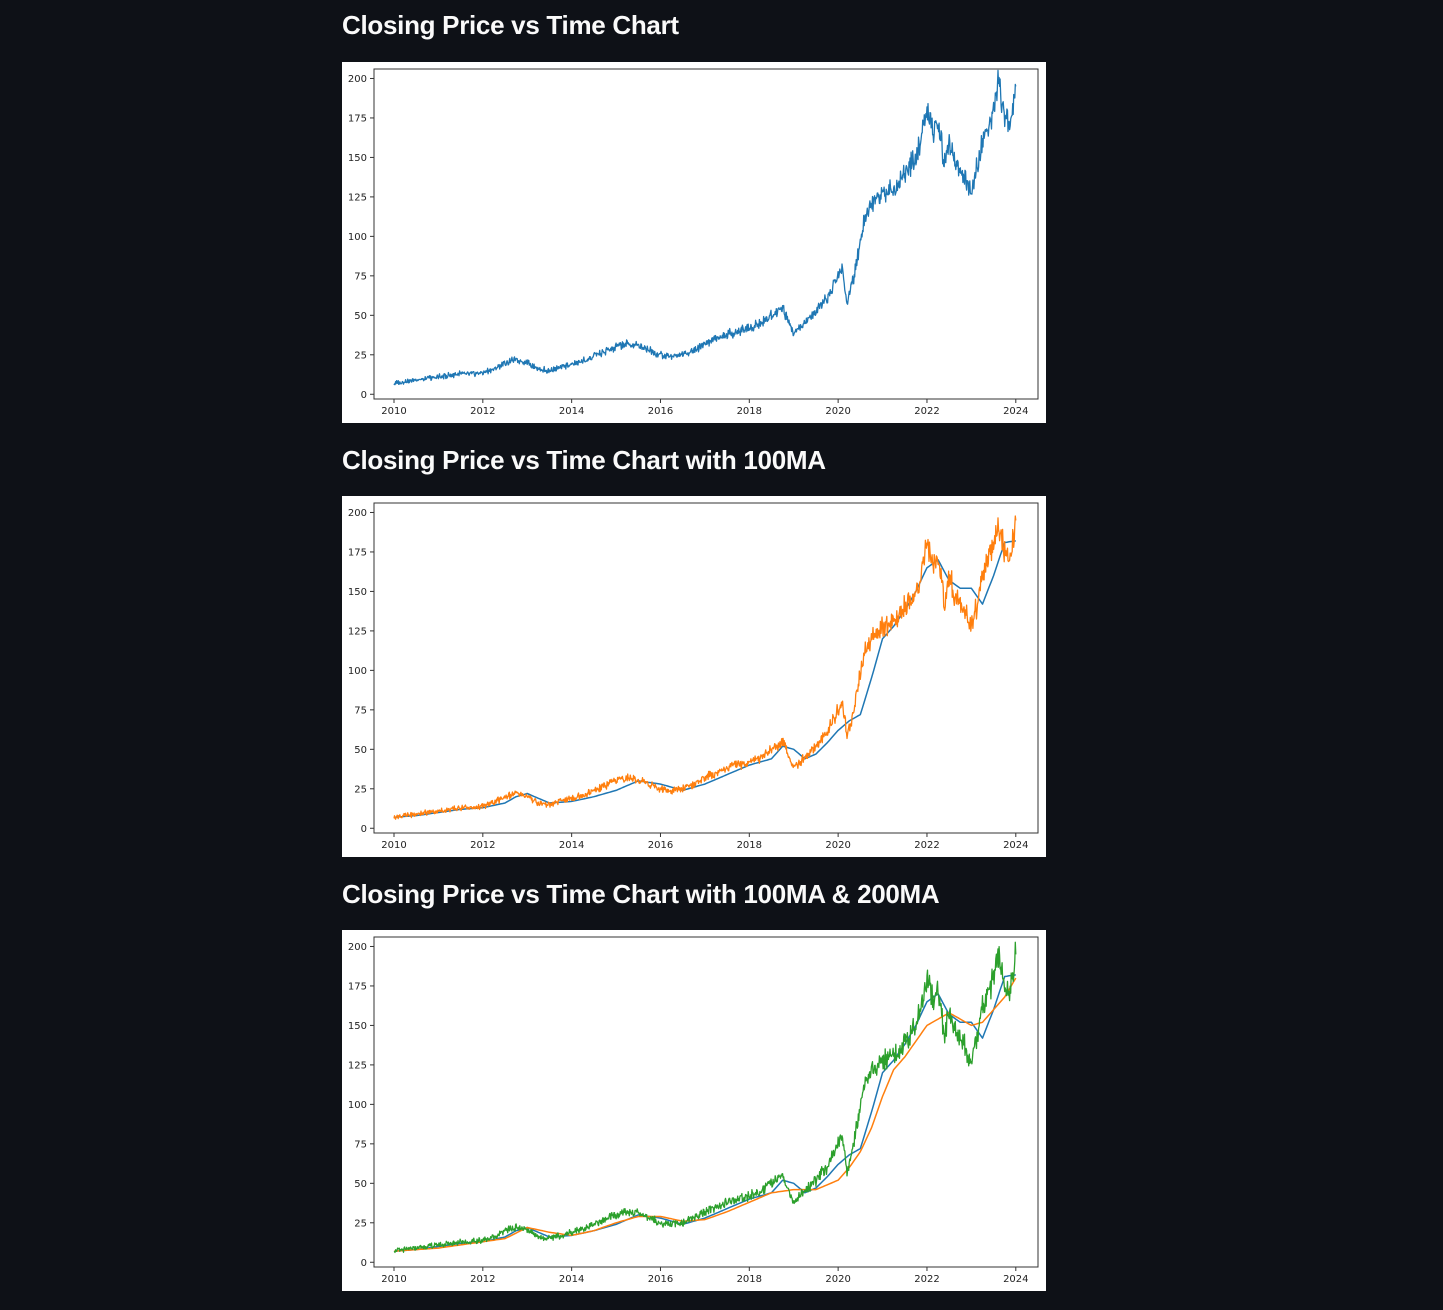 This screenshot has height=1310, width=1443. Describe the element at coordinates (510, 25) in the screenshot. I see `chart-title-closing-price: Closing Price vs Time Chart` at that location.